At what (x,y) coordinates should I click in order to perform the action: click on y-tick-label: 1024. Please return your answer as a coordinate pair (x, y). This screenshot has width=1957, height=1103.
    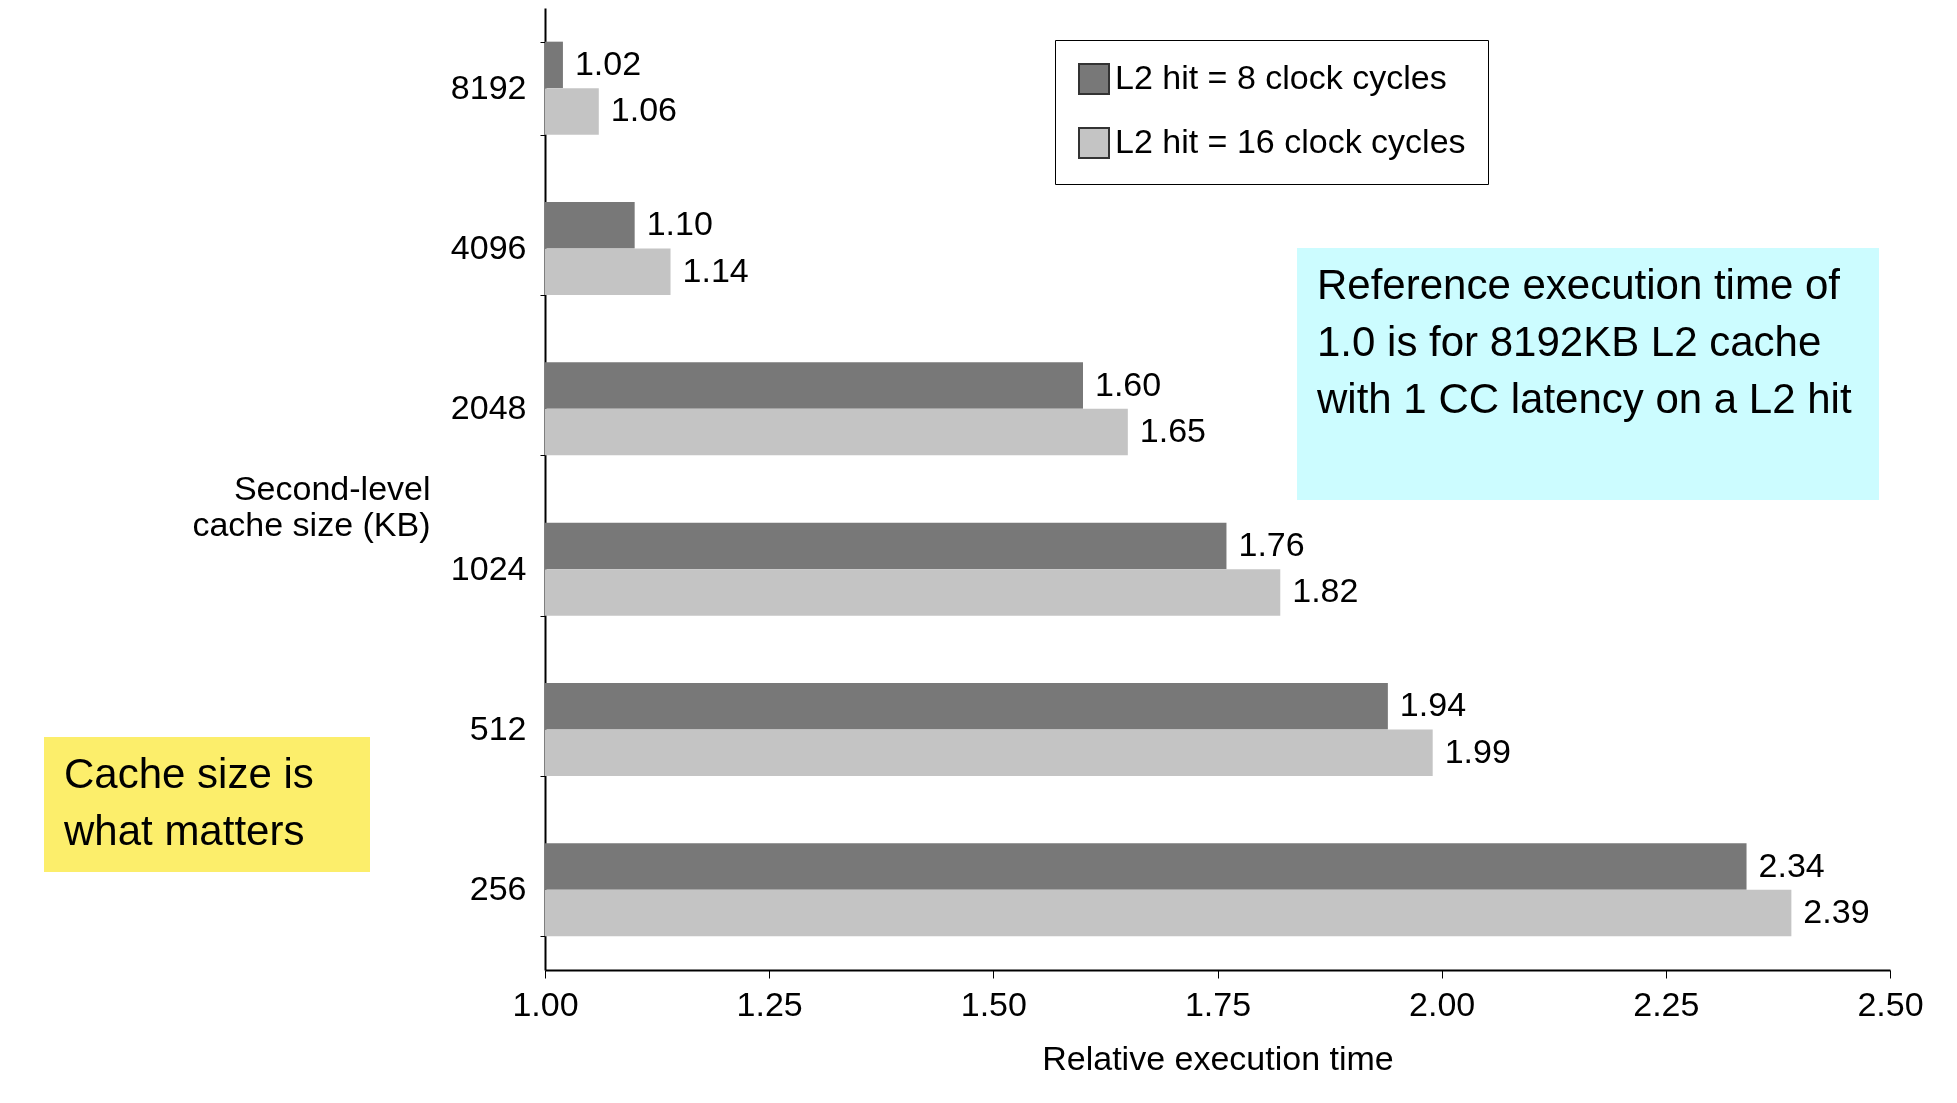
    Looking at the image, I should click on (488, 567).